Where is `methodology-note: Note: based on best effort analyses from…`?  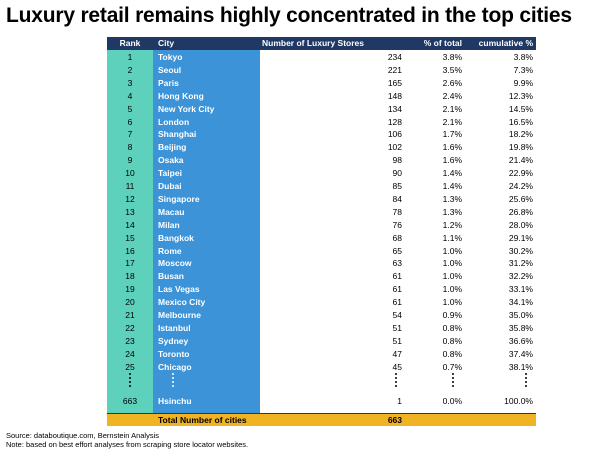 methodology-note: Note: based on best effort analyses from… is located at coordinates (127, 444).